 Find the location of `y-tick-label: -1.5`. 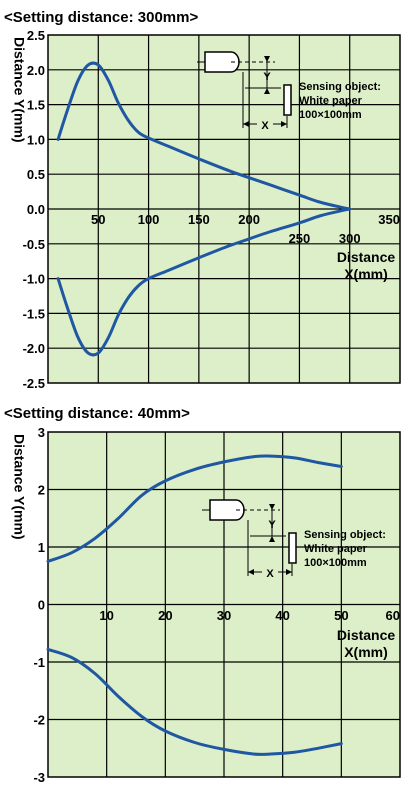

y-tick-label: -1.5 is located at coordinates (34, 313).